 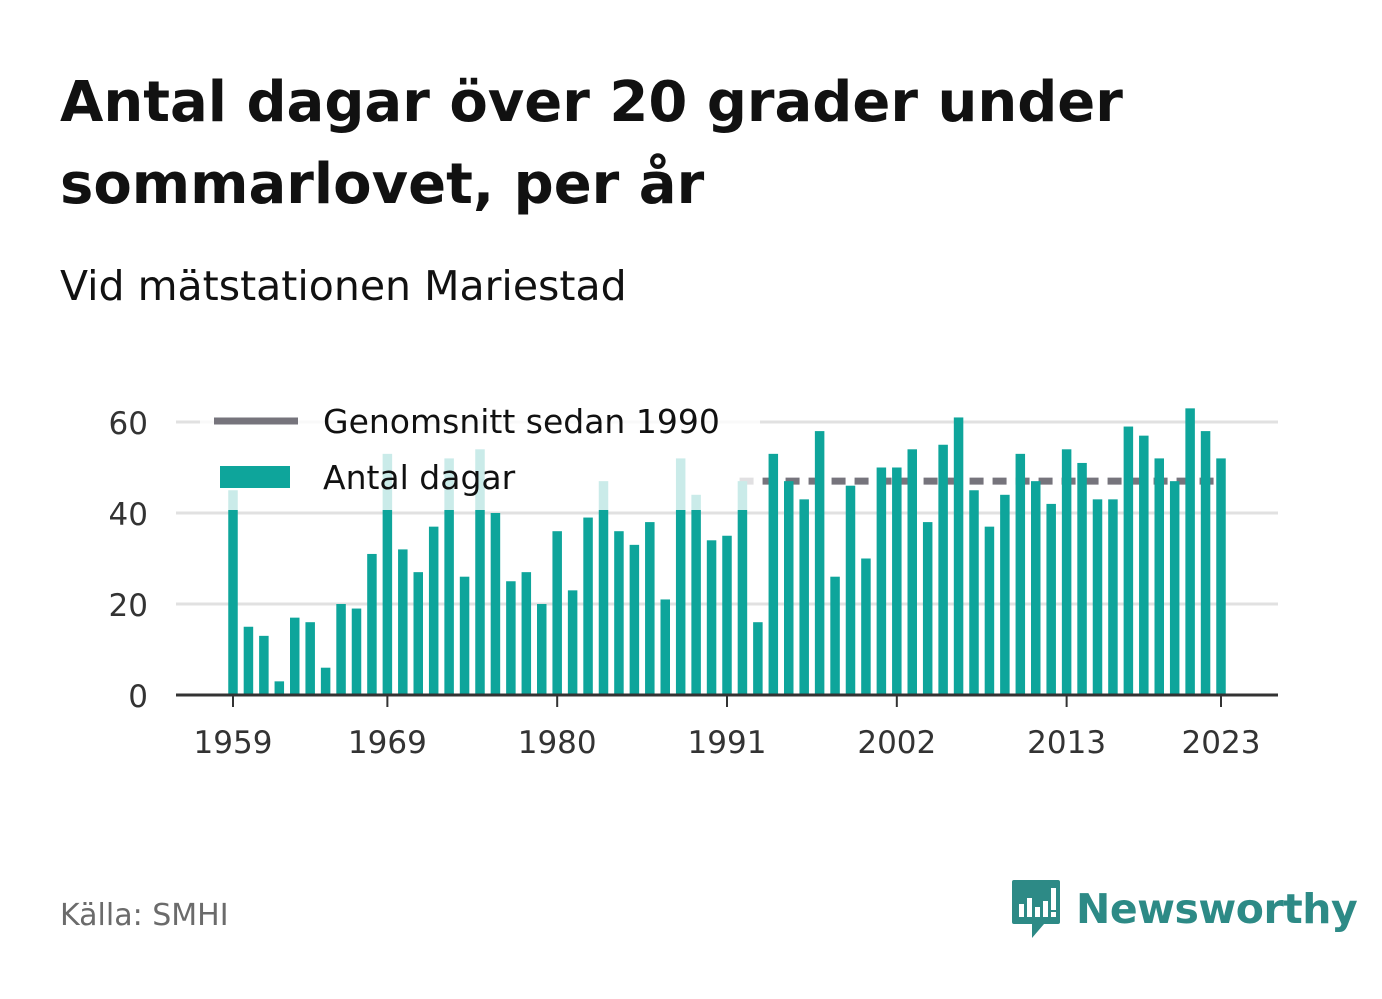 I want to click on bar-1966, so click(x=341, y=649).